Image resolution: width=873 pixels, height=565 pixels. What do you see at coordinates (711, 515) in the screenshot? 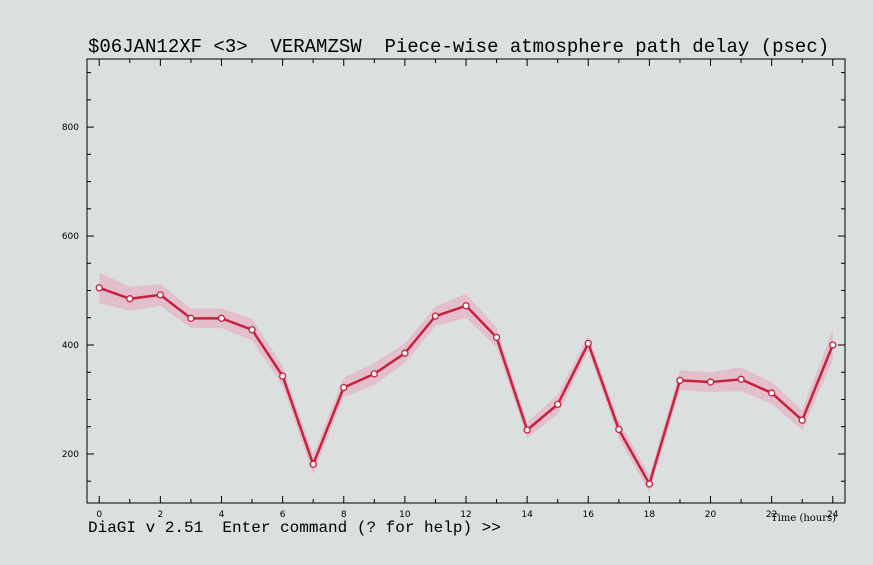
I see `x-tick-label: 20` at bounding box center [711, 515].